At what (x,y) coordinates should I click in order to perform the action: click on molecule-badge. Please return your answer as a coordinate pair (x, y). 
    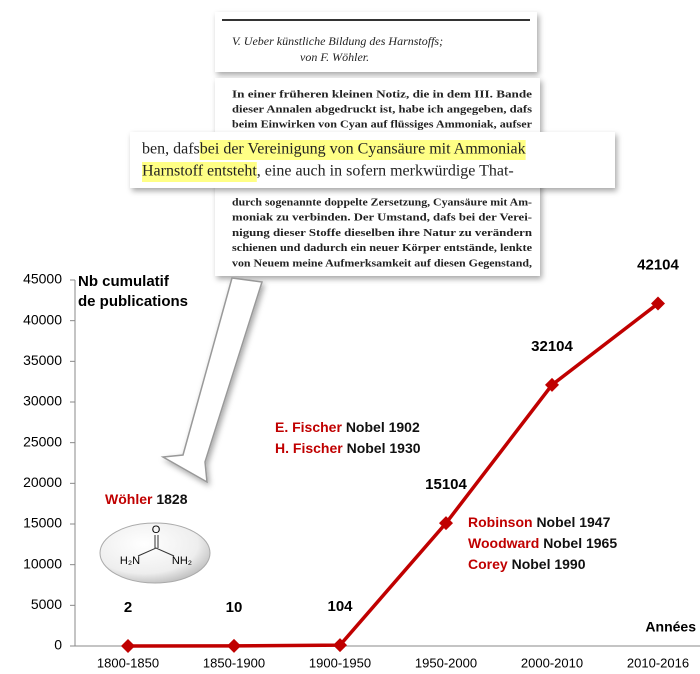
    Looking at the image, I should click on (155, 553).